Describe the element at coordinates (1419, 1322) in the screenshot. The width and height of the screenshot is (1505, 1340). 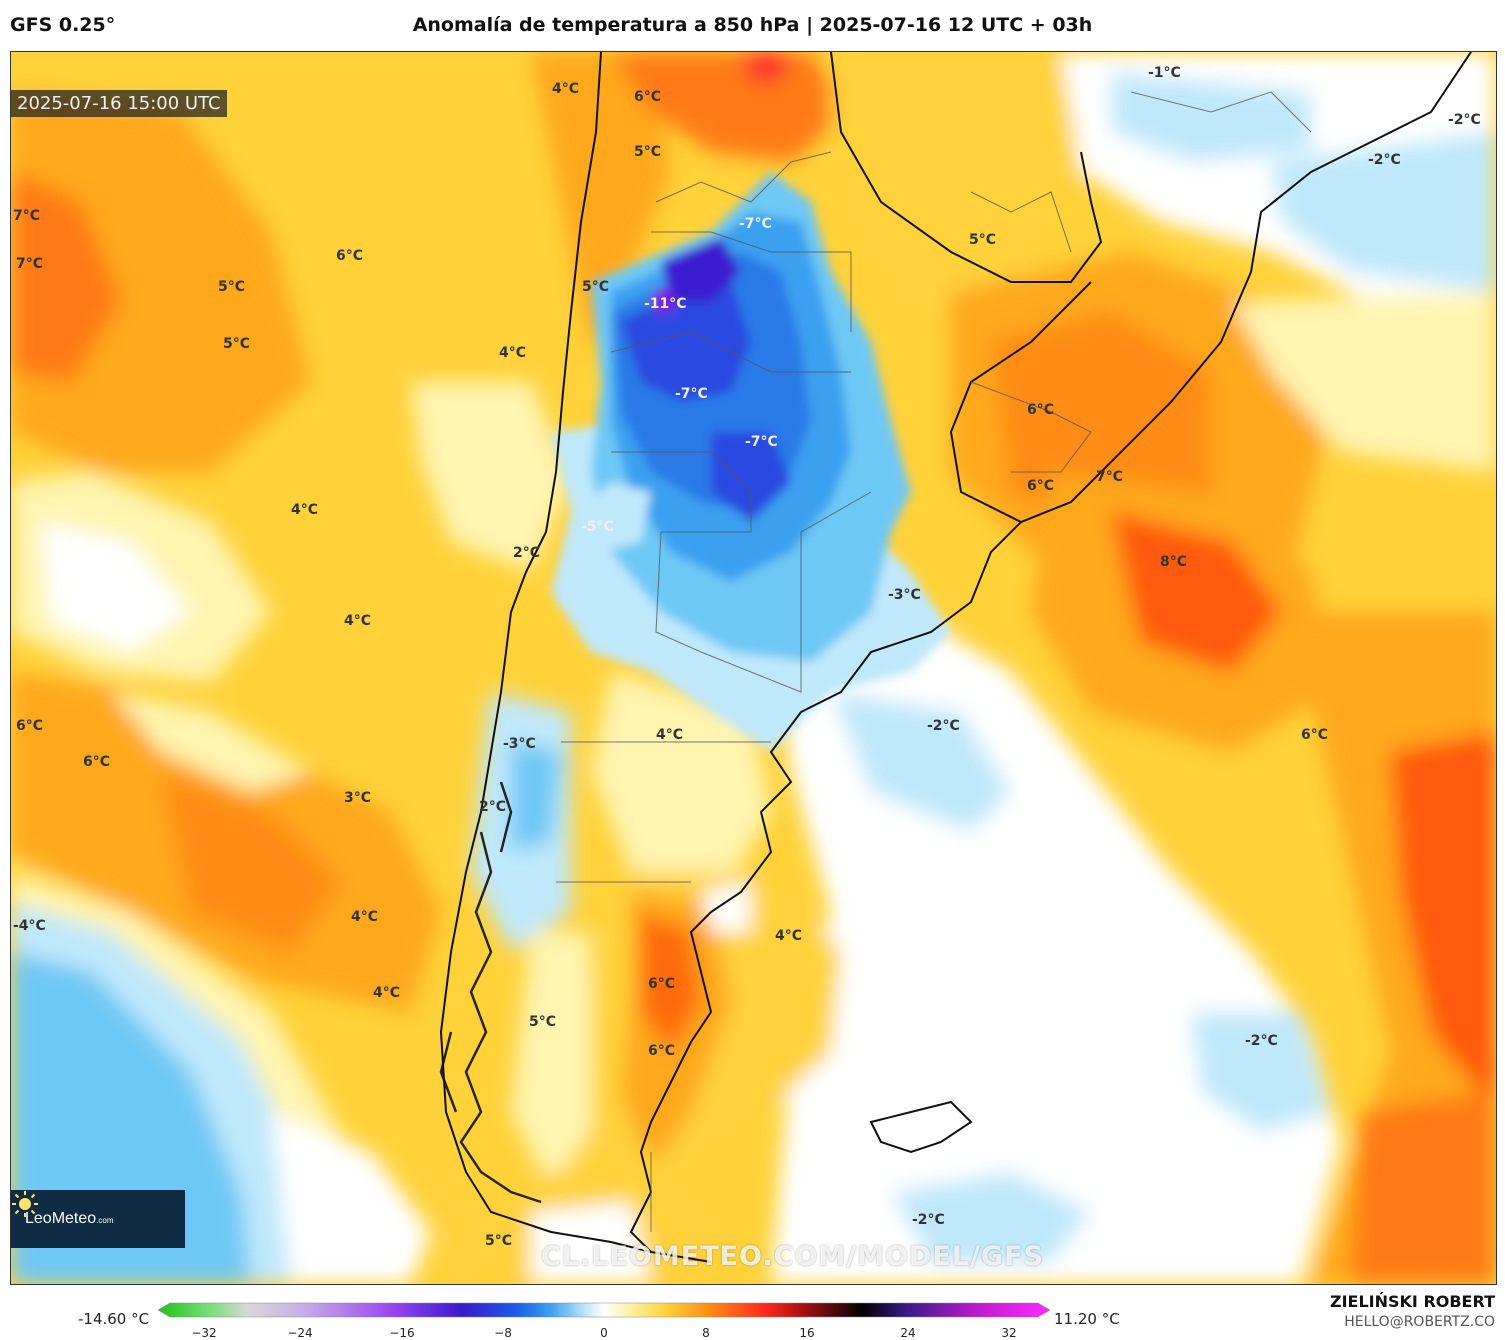
I see `author-email: HELLO@ROBERTZ.CO` at that location.